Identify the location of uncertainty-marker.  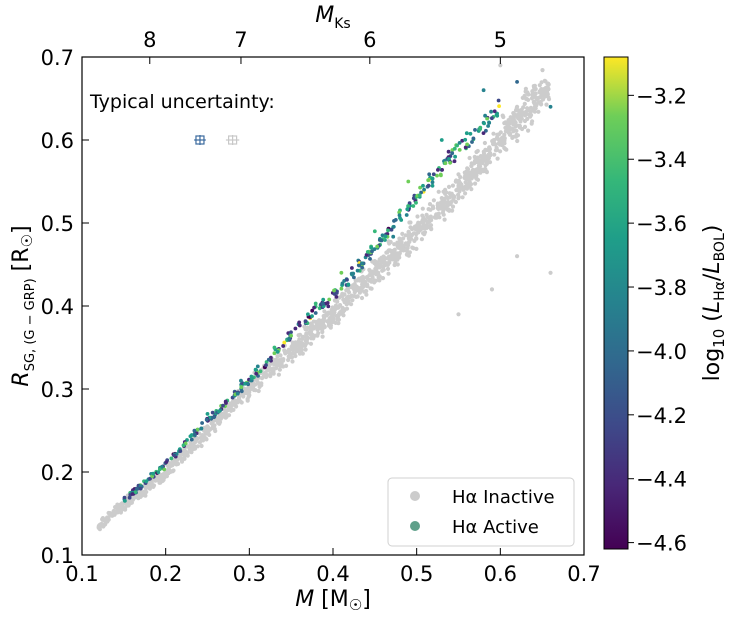
(200, 140).